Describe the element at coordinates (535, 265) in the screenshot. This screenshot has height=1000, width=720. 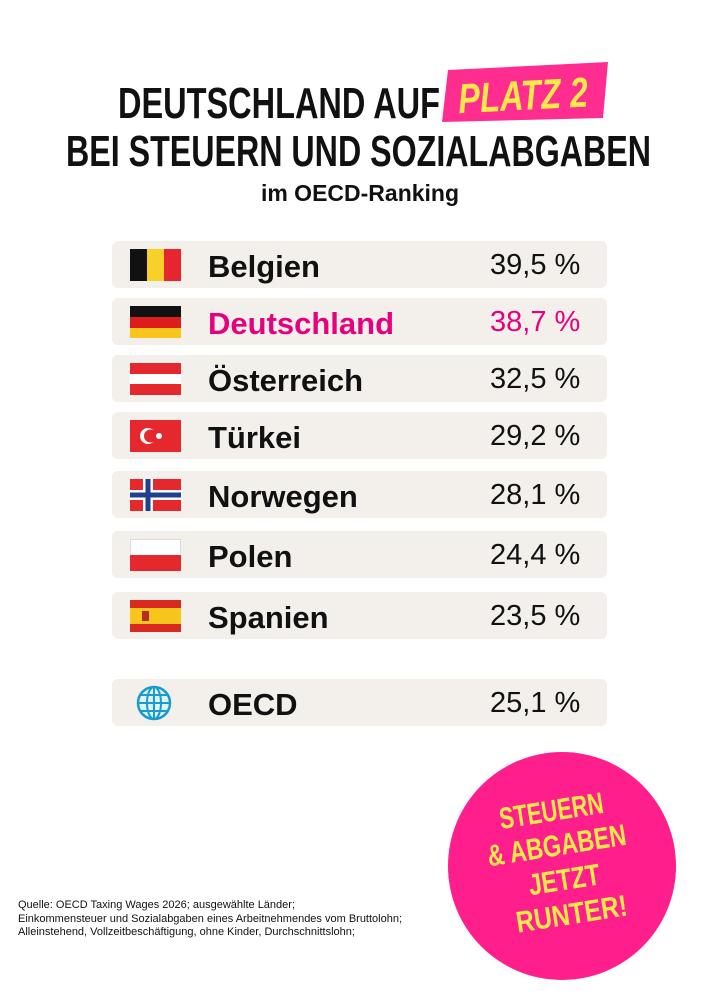
I see `value: 39,5 %` at that location.